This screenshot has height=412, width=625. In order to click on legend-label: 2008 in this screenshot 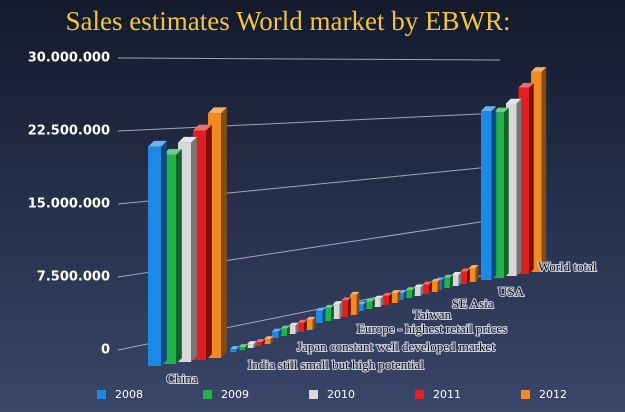, I will do `click(129, 394)`.